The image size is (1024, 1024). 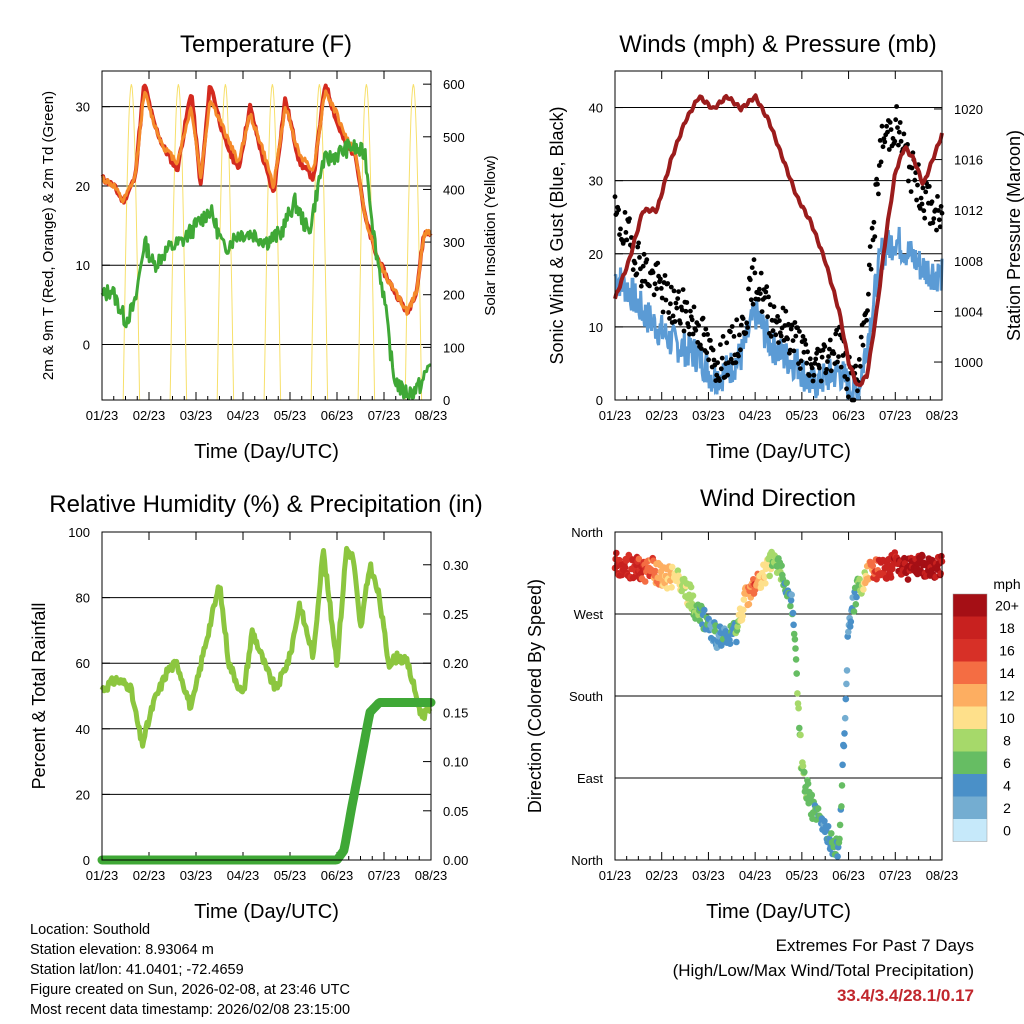 I want to click on x-axis-label: Time (Day/UTC), so click(x=778, y=912).